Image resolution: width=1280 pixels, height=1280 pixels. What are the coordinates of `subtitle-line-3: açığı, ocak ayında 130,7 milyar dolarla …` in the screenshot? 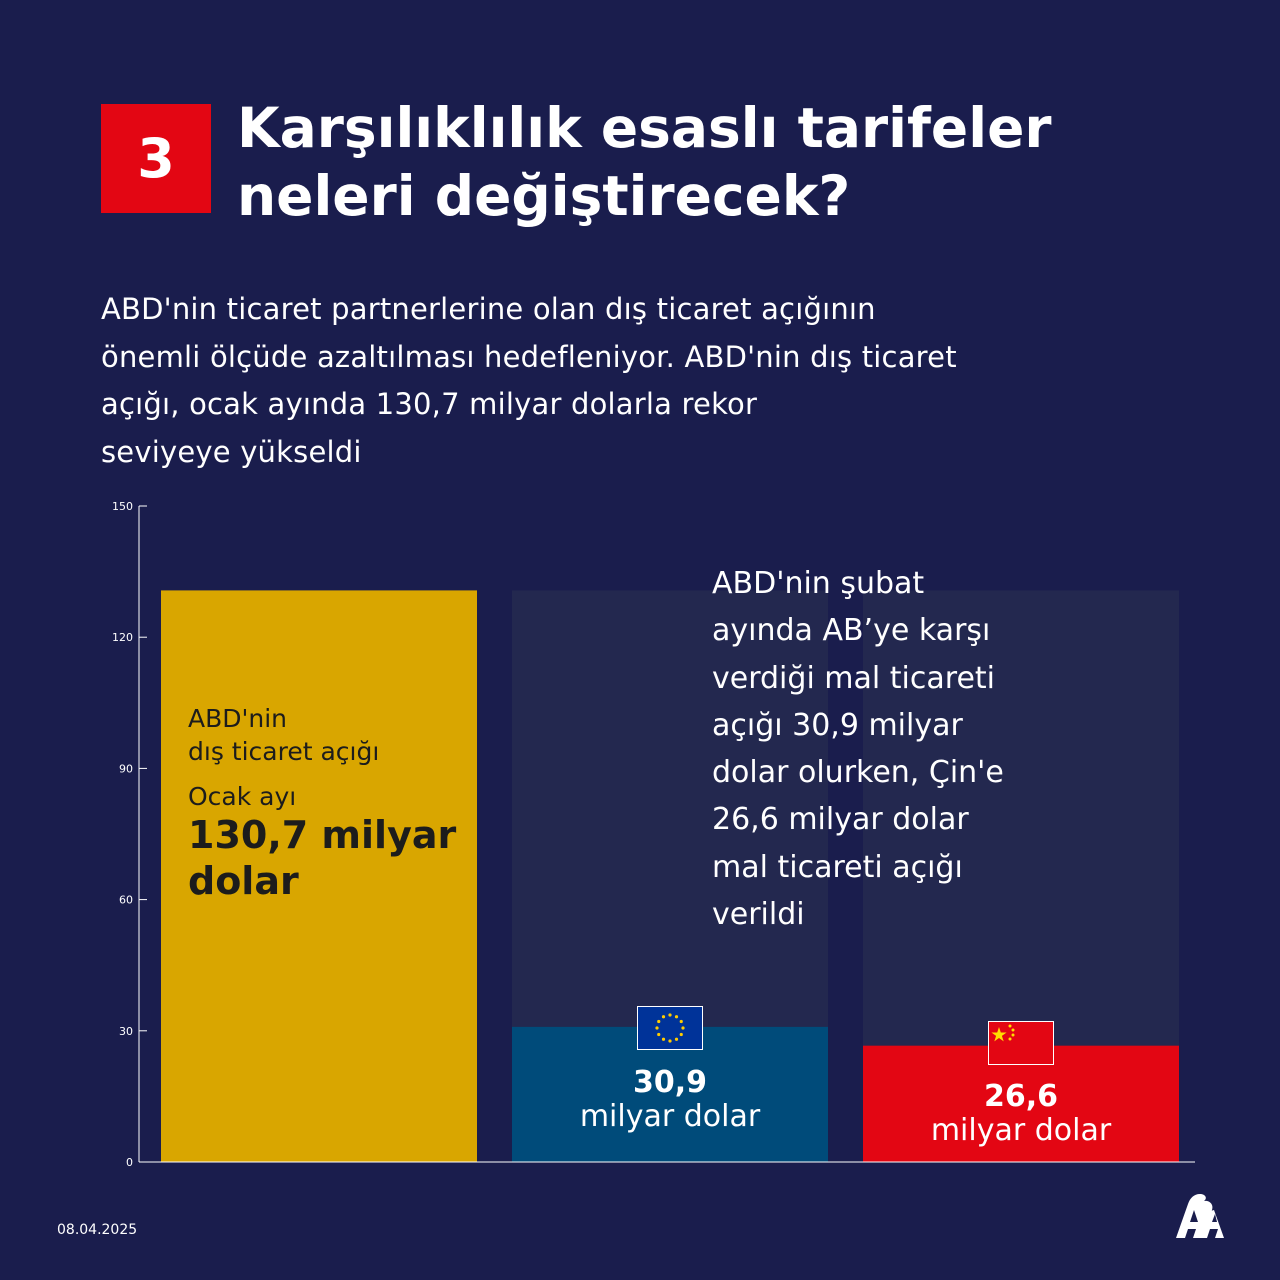 It's located at (429, 404).